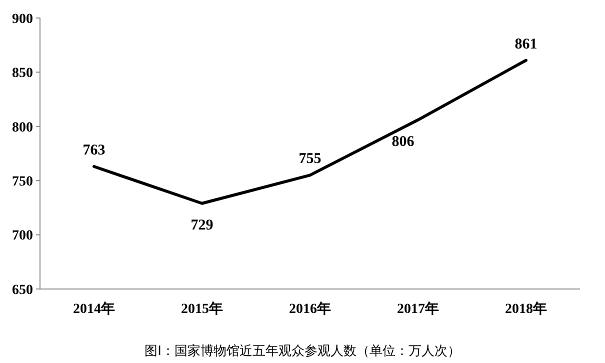  I want to click on data-label: 861, so click(526, 44).